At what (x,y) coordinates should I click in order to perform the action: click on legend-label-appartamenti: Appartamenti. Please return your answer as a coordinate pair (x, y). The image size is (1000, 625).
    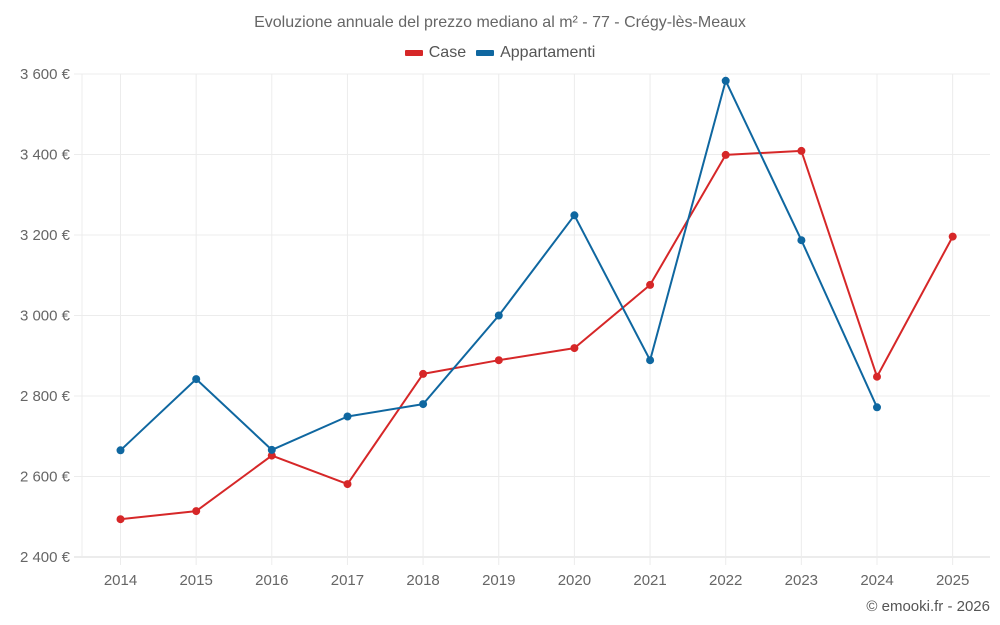
    Looking at the image, I should click on (548, 52).